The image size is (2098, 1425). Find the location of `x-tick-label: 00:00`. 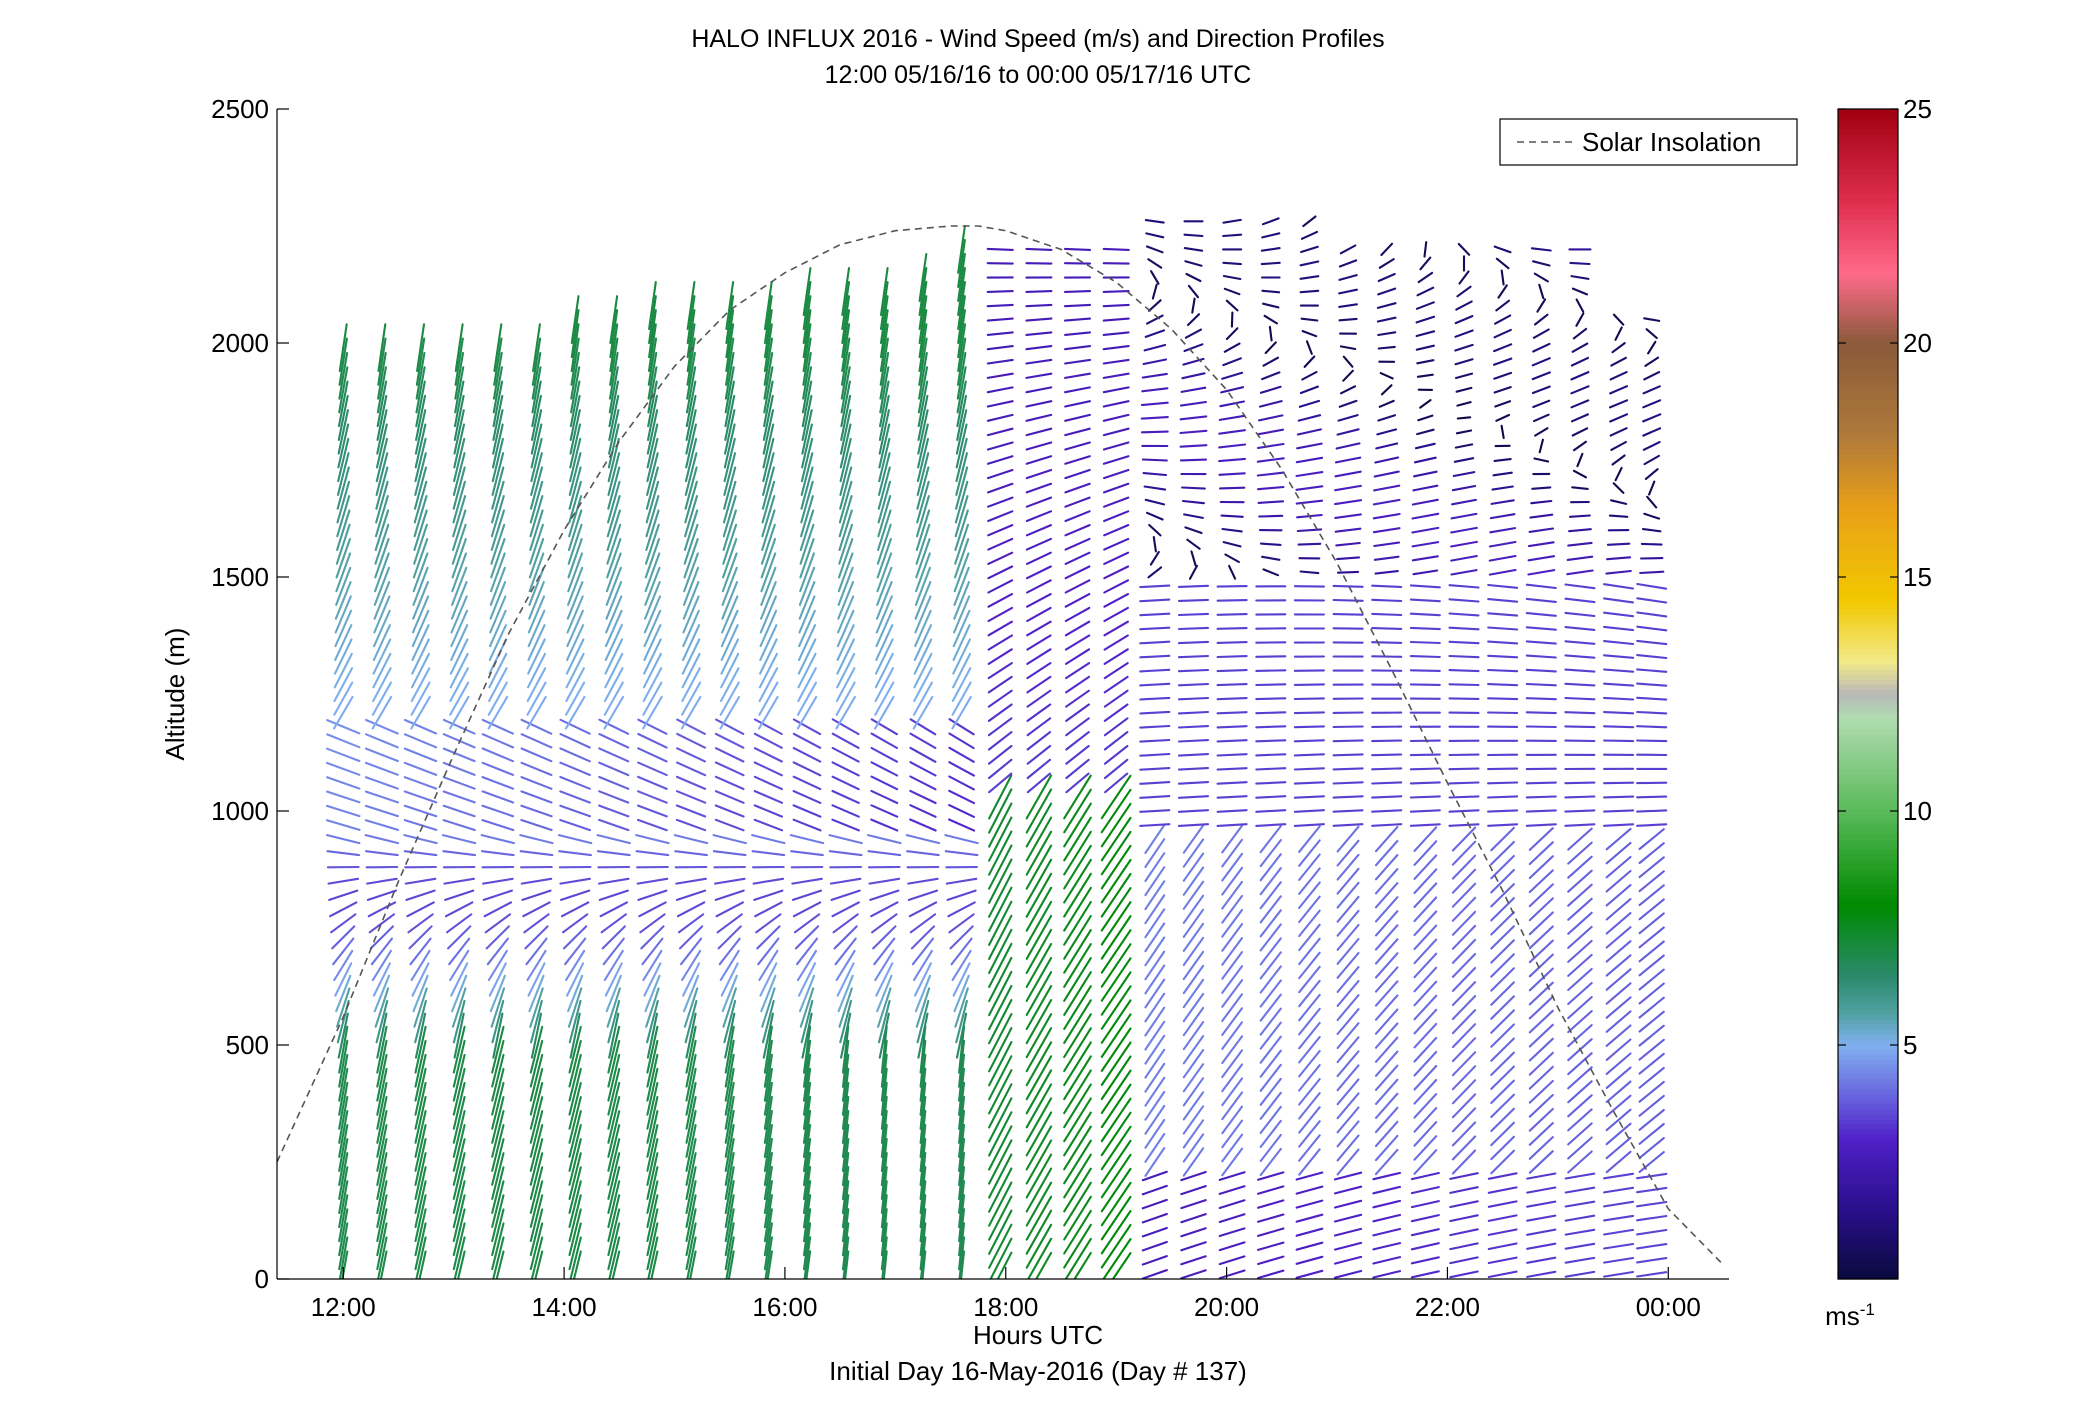

x-tick-label: 00:00 is located at coordinates (1668, 1307).